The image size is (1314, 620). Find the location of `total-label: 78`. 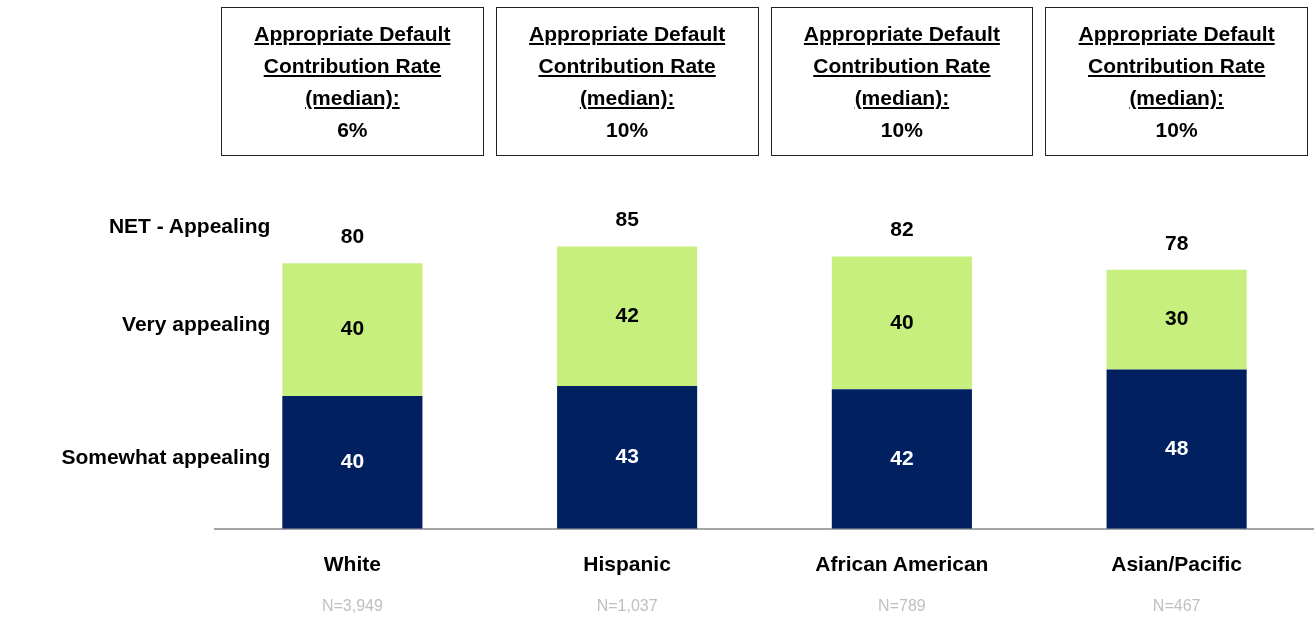

total-label: 78 is located at coordinates (1176, 242).